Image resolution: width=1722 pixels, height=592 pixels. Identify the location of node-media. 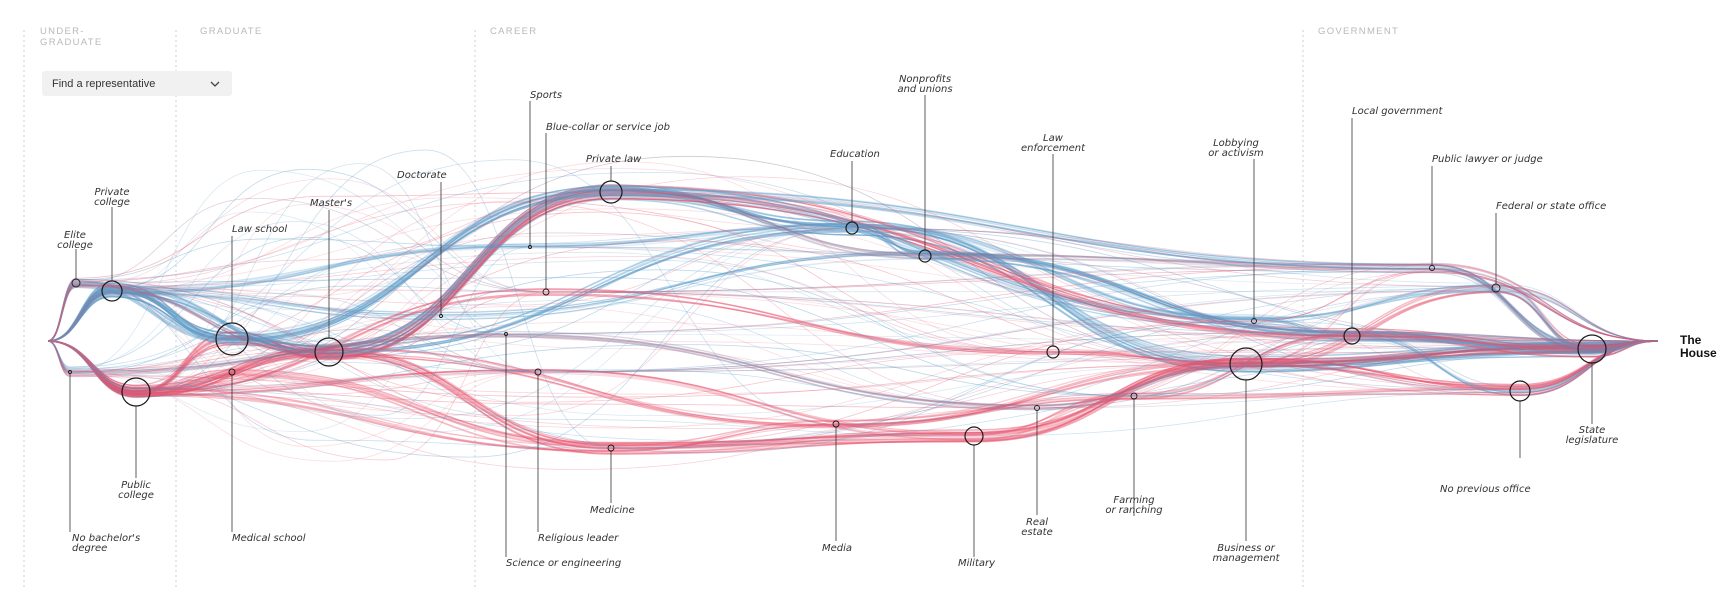
(836, 424).